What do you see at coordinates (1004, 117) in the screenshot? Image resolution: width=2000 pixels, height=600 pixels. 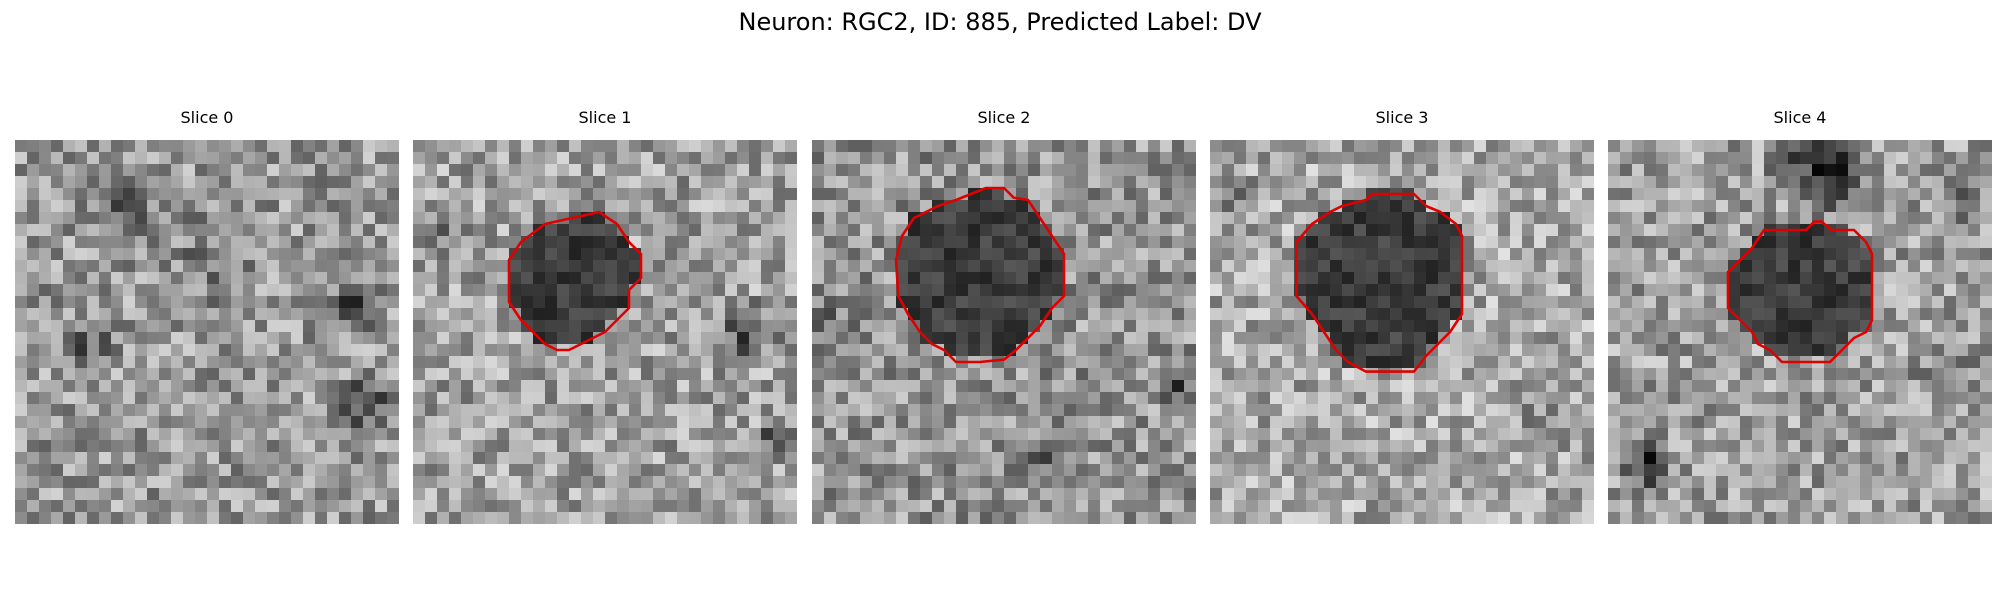 I see `slice-title-2: Slice 2` at bounding box center [1004, 117].